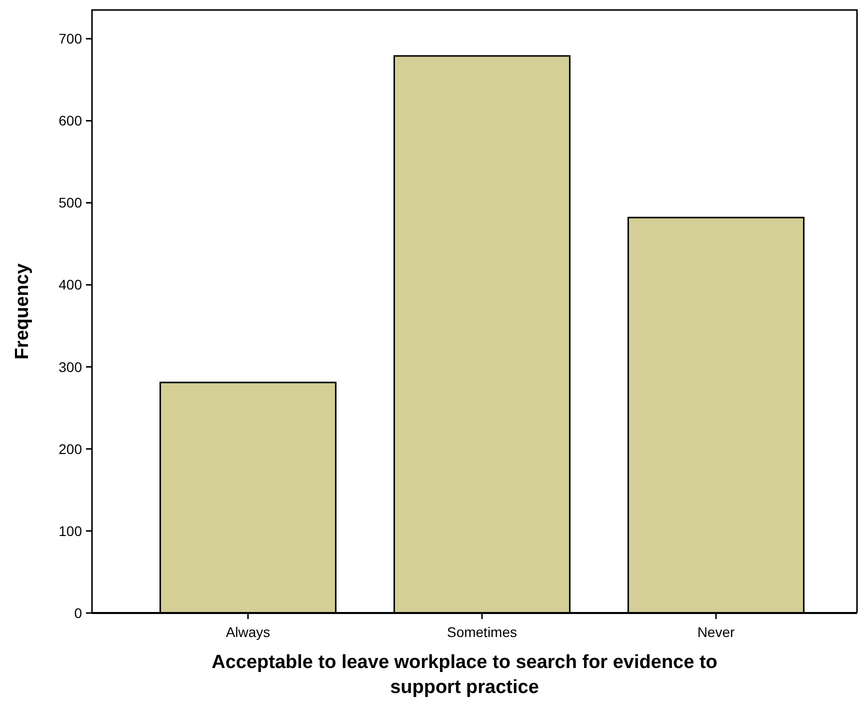  I want to click on y-tick-label: 100, so click(70, 530).